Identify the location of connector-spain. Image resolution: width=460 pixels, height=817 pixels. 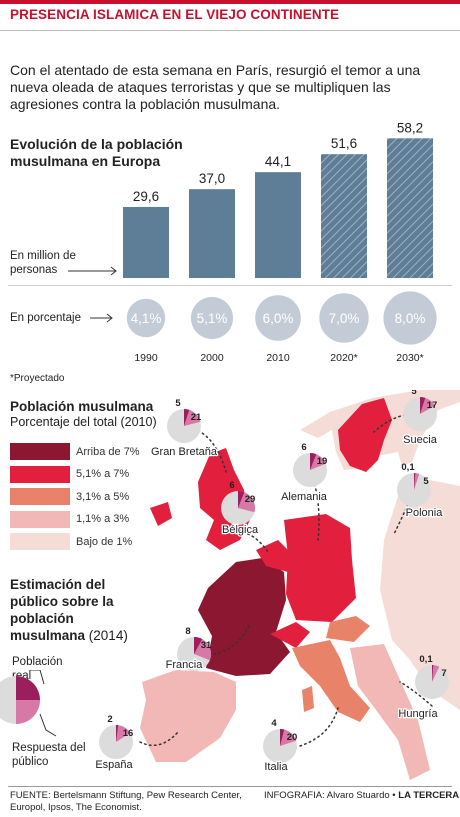
(159, 739).